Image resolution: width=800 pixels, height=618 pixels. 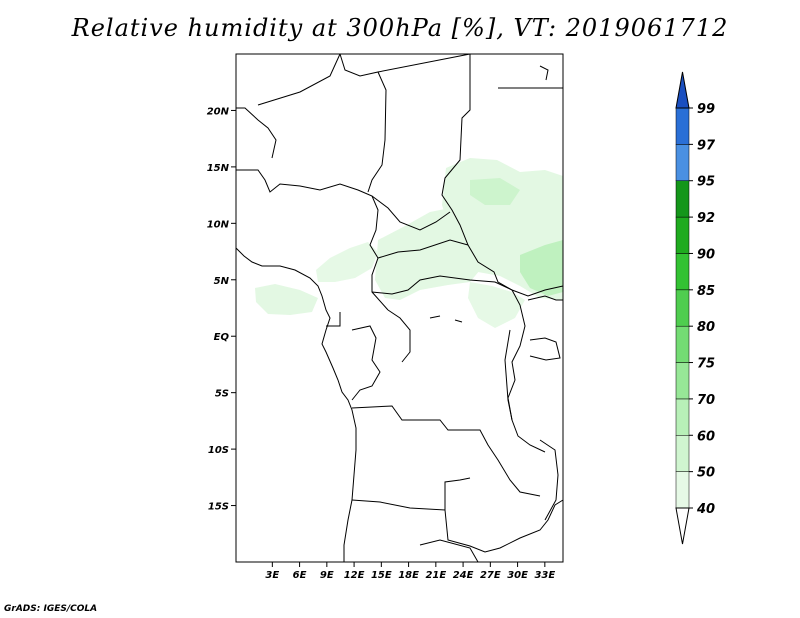 What do you see at coordinates (381, 575) in the screenshot?
I see `lon-tick-label: 15E` at bounding box center [381, 575].